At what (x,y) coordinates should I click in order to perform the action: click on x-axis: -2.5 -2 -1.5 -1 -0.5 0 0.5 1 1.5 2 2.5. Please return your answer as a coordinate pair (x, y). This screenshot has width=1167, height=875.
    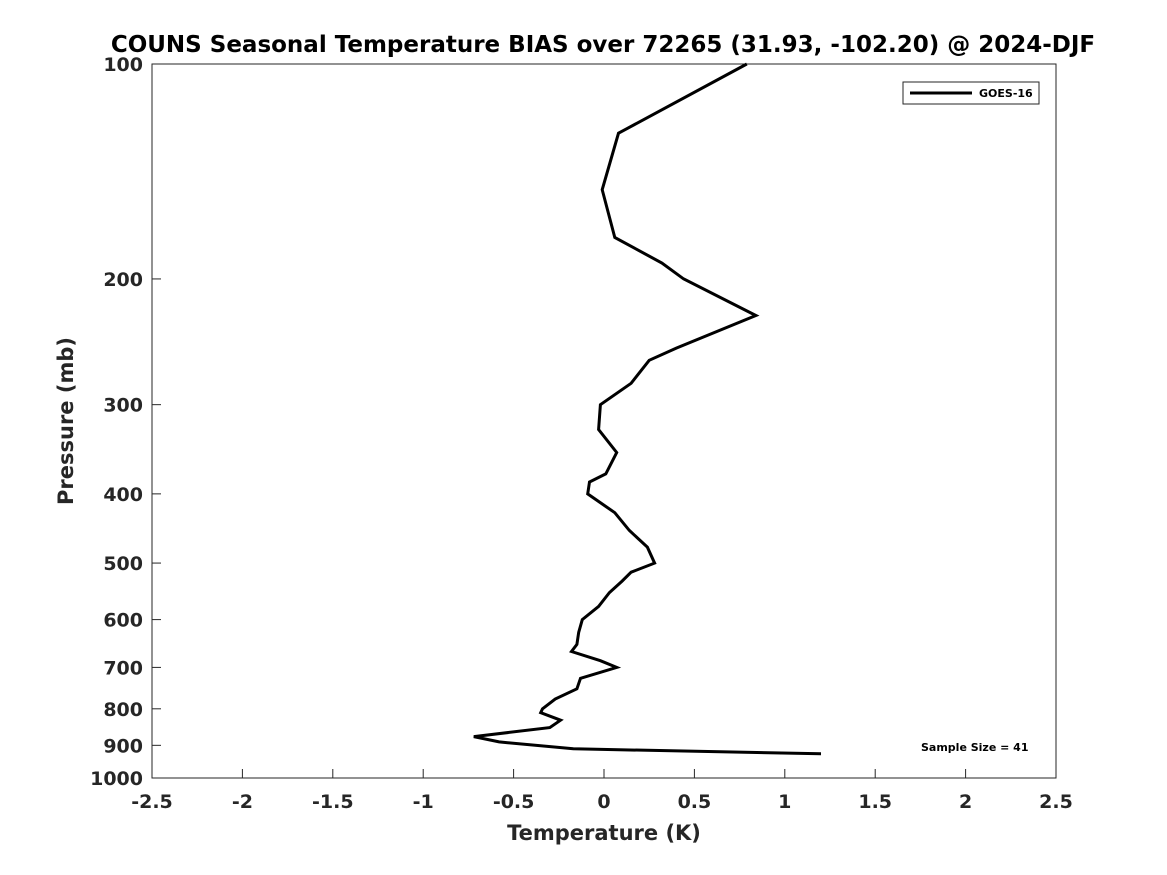
    Looking at the image, I should click on (602, 791).